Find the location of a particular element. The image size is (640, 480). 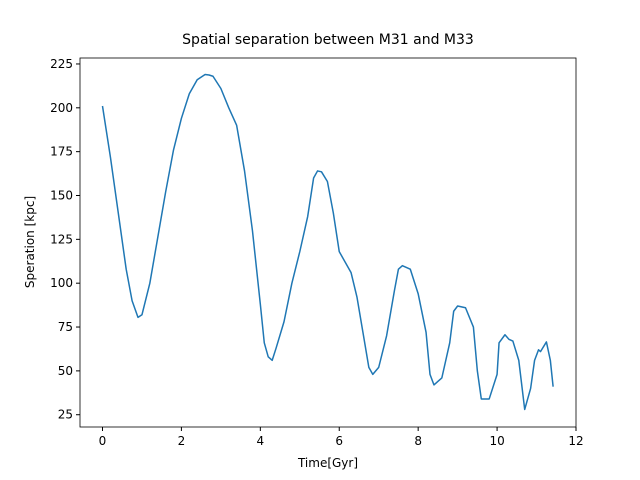

x-tick-label: 2 is located at coordinates (182, 441).